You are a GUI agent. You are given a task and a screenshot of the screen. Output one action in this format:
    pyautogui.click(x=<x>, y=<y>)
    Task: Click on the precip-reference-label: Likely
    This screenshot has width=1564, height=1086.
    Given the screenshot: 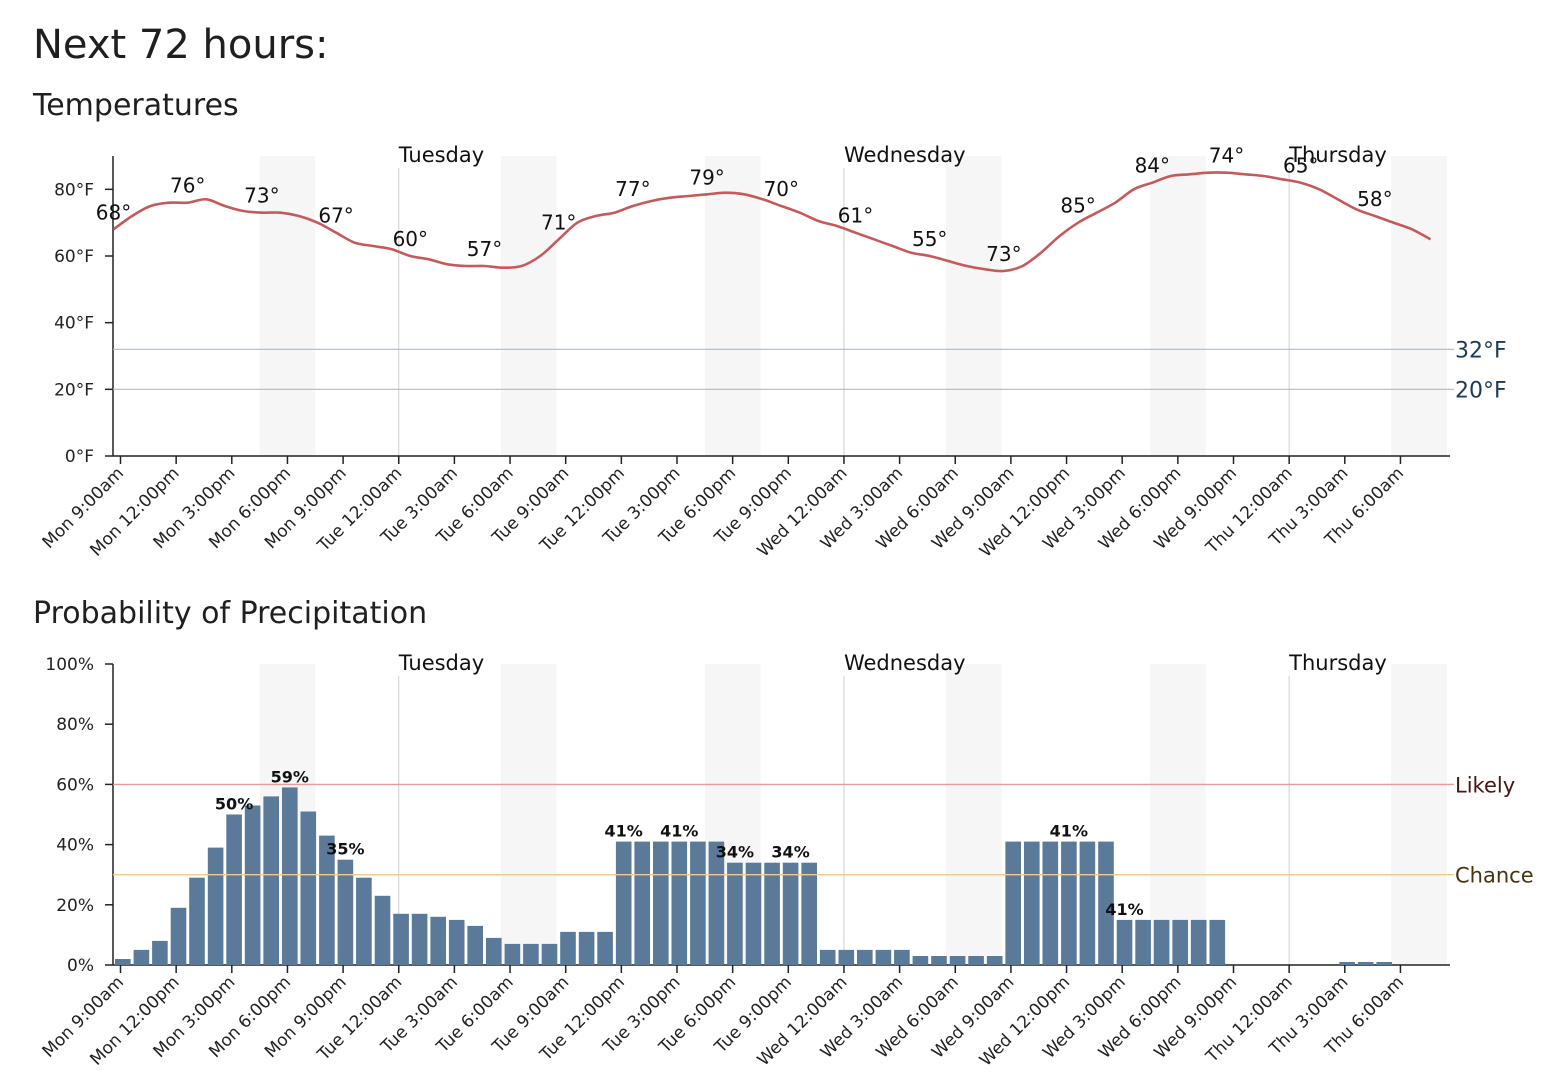 What is the action you would take?
    pyautogui.click(x=1485, y=785)
    